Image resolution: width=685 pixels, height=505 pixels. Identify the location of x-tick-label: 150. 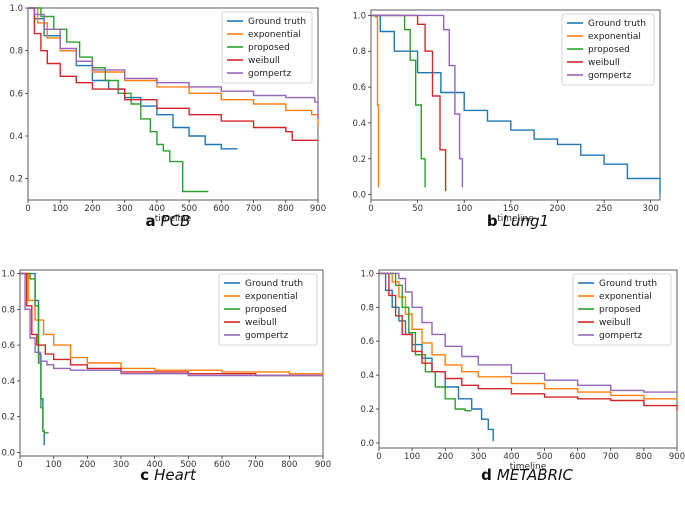
(511, 209).